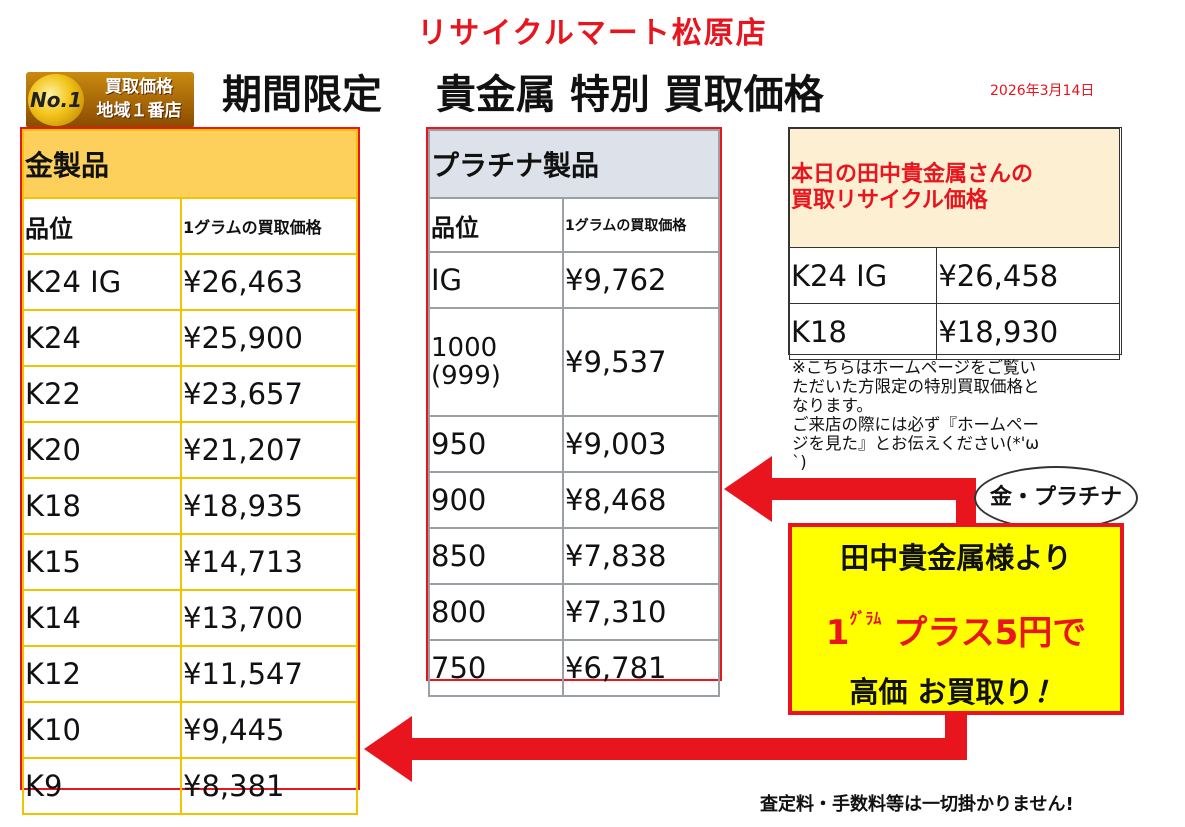  Describe the element at coordinates (941, 692) in the screenshot. I see `promo-buy-text: 高価 お買取り` at that location.